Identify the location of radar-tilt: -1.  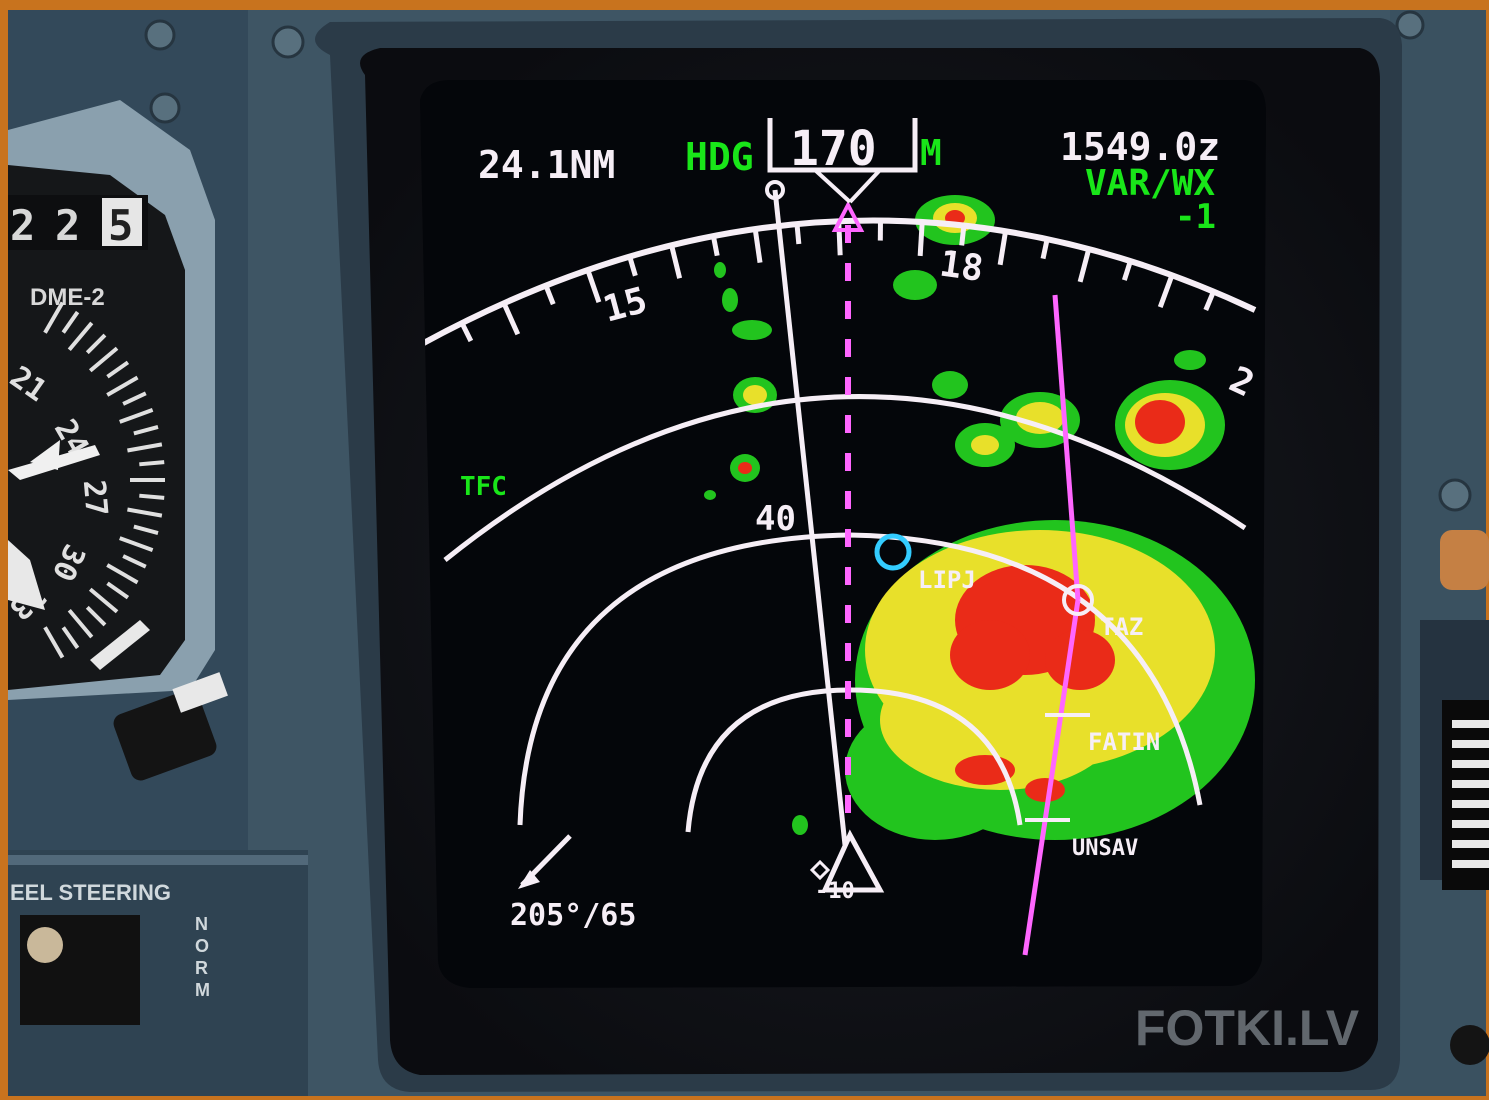
(1195, 217).